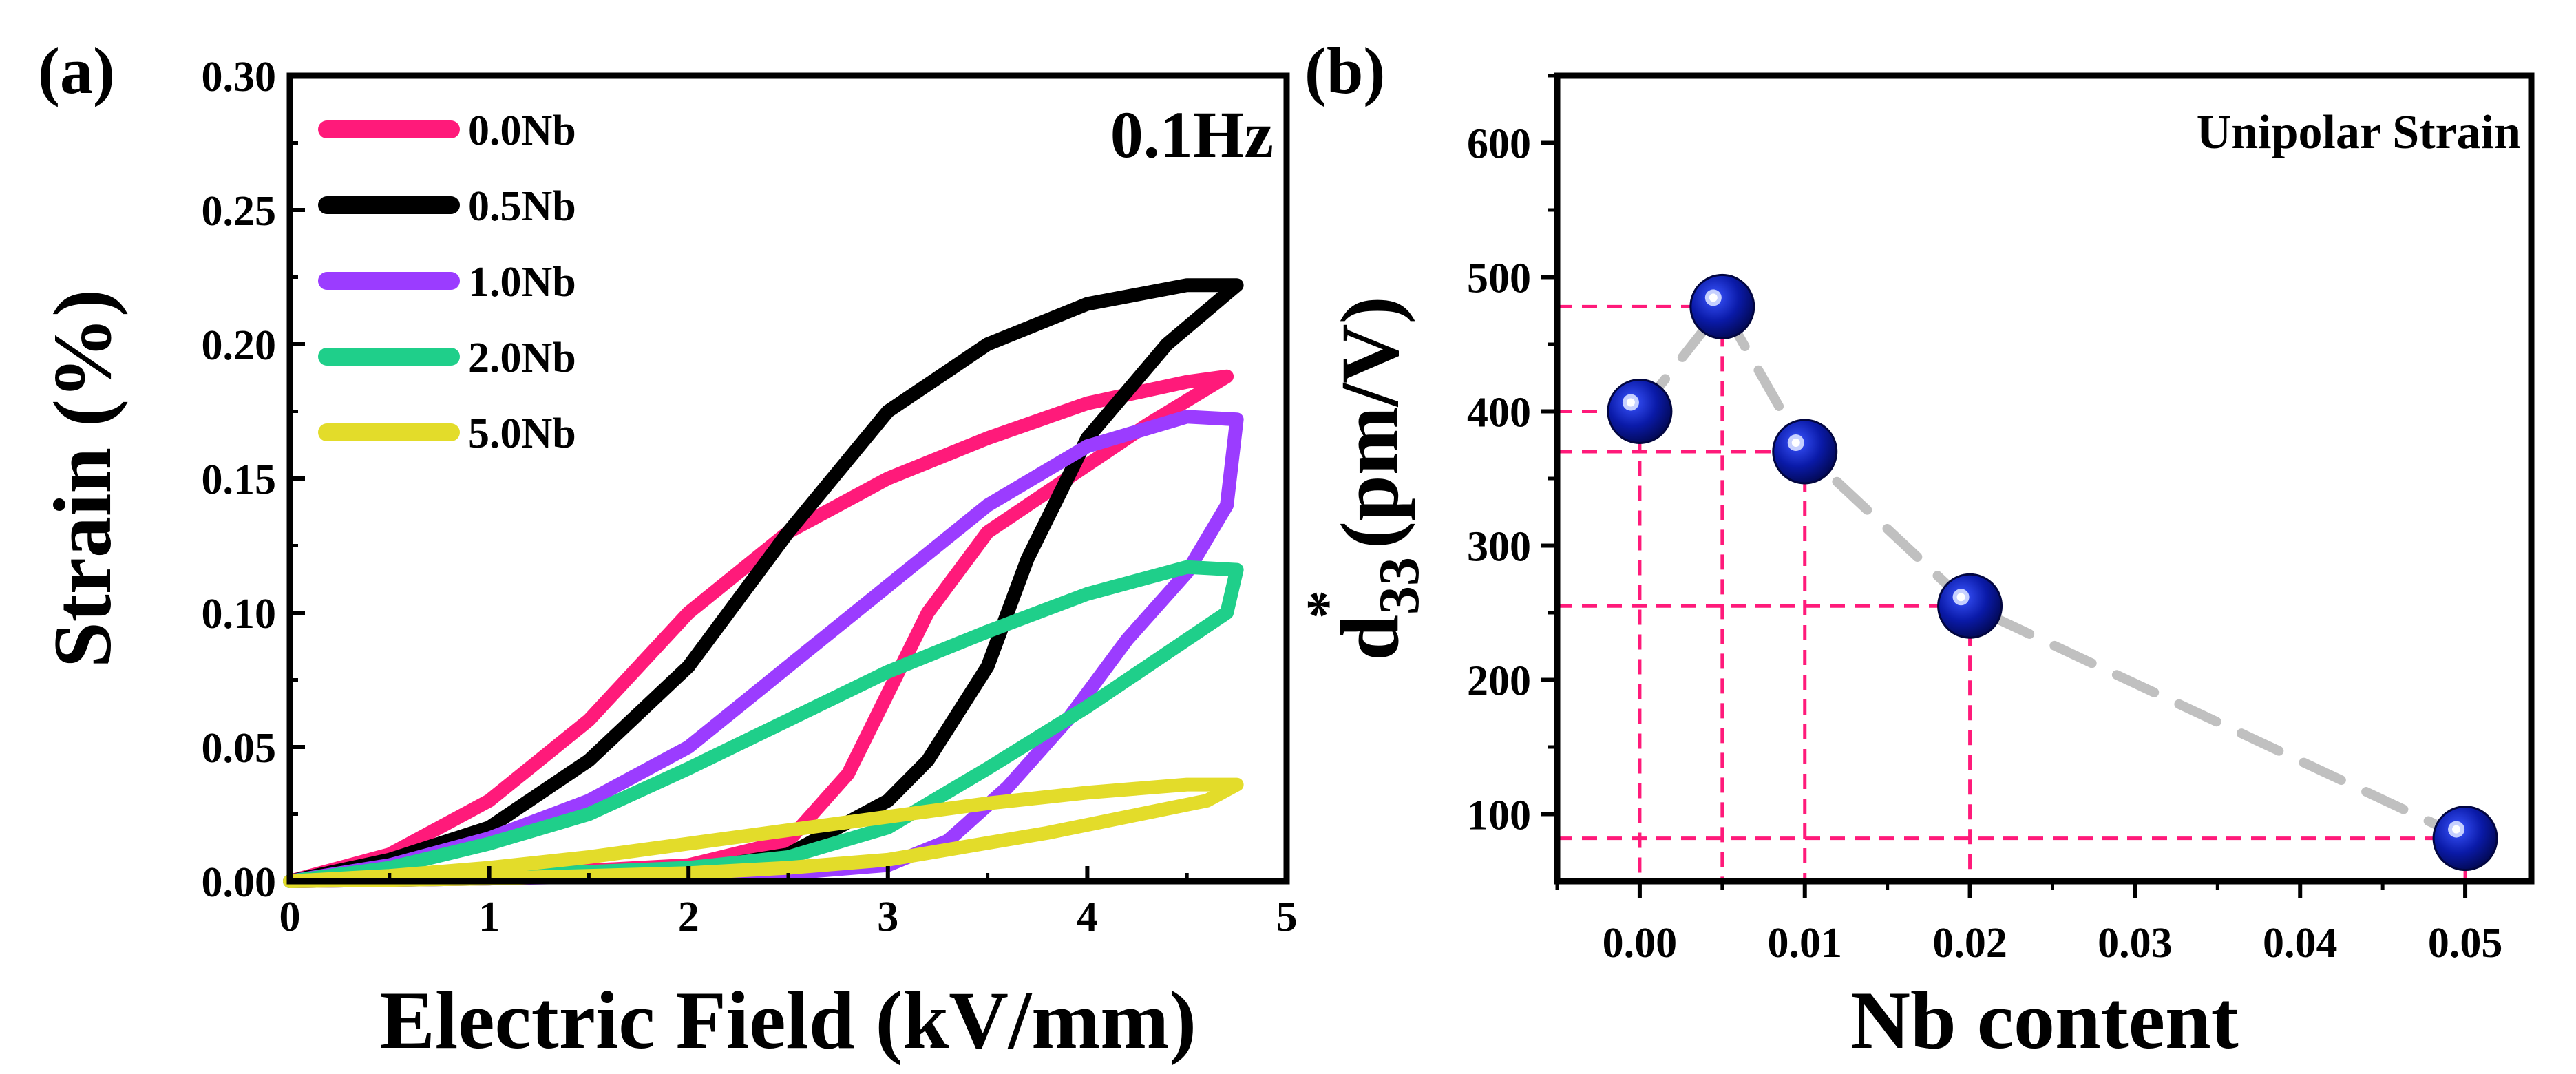  Describe the element at coordinates (240, 748) in the screenshot. I see `y-tick-label: 0.05` at that location.